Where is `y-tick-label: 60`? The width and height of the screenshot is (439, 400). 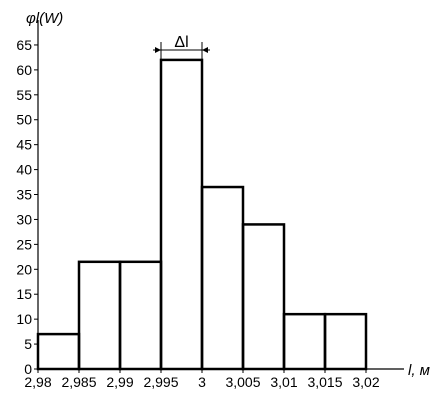
y-tick-label: 60 is located at coordinates (24, 70).